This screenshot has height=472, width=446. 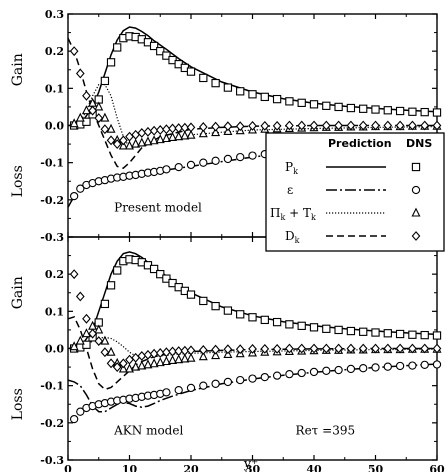 I want to click on legend-label-pk: Pk, so click(x=291, y=168).